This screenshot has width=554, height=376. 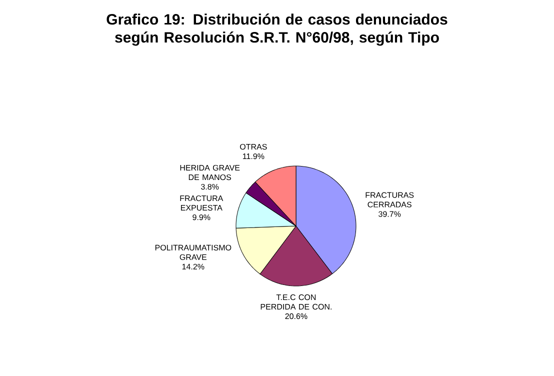 I want to click on data-label: 3.8%, so click(x=210, y=187).